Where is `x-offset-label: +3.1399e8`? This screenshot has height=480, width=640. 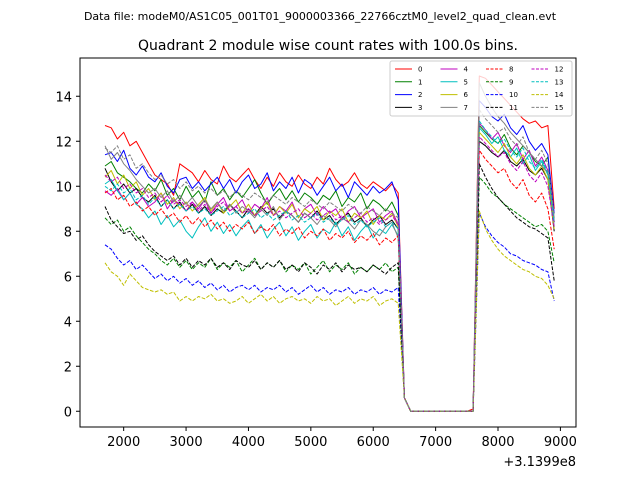
x-offset-label: +3.1399e8 is located at coordinates (539, 462).